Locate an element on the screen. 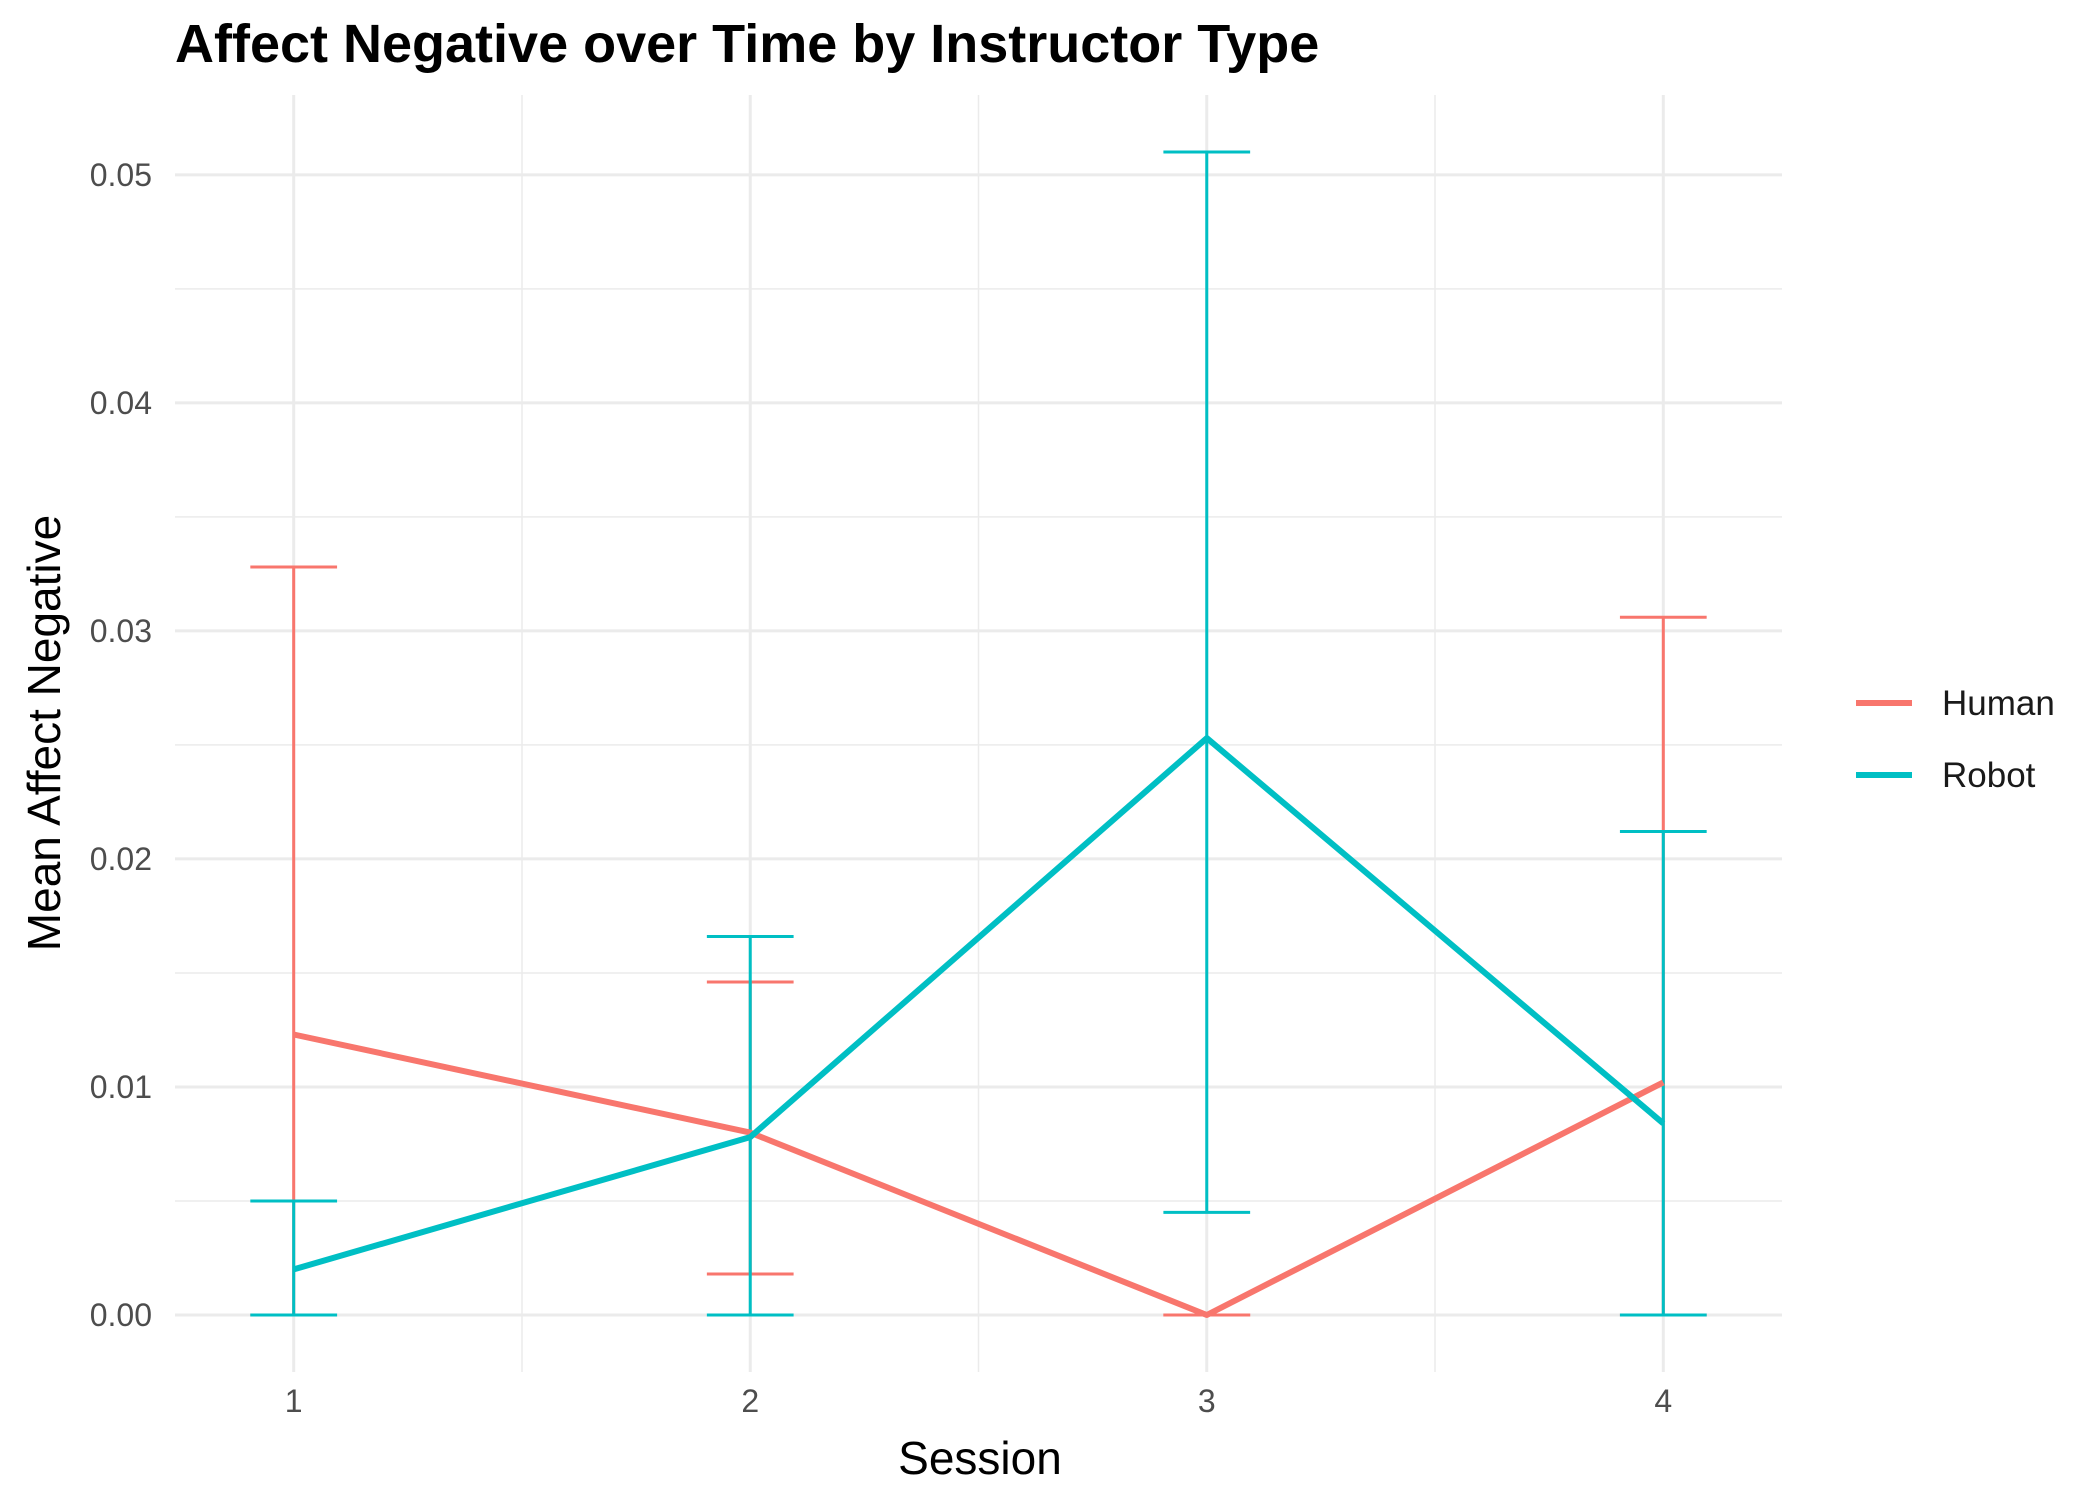 The width and height of the screenshot is (2100, 1500). x-tick-label: 4 is located at coordinates (1663, 1401).